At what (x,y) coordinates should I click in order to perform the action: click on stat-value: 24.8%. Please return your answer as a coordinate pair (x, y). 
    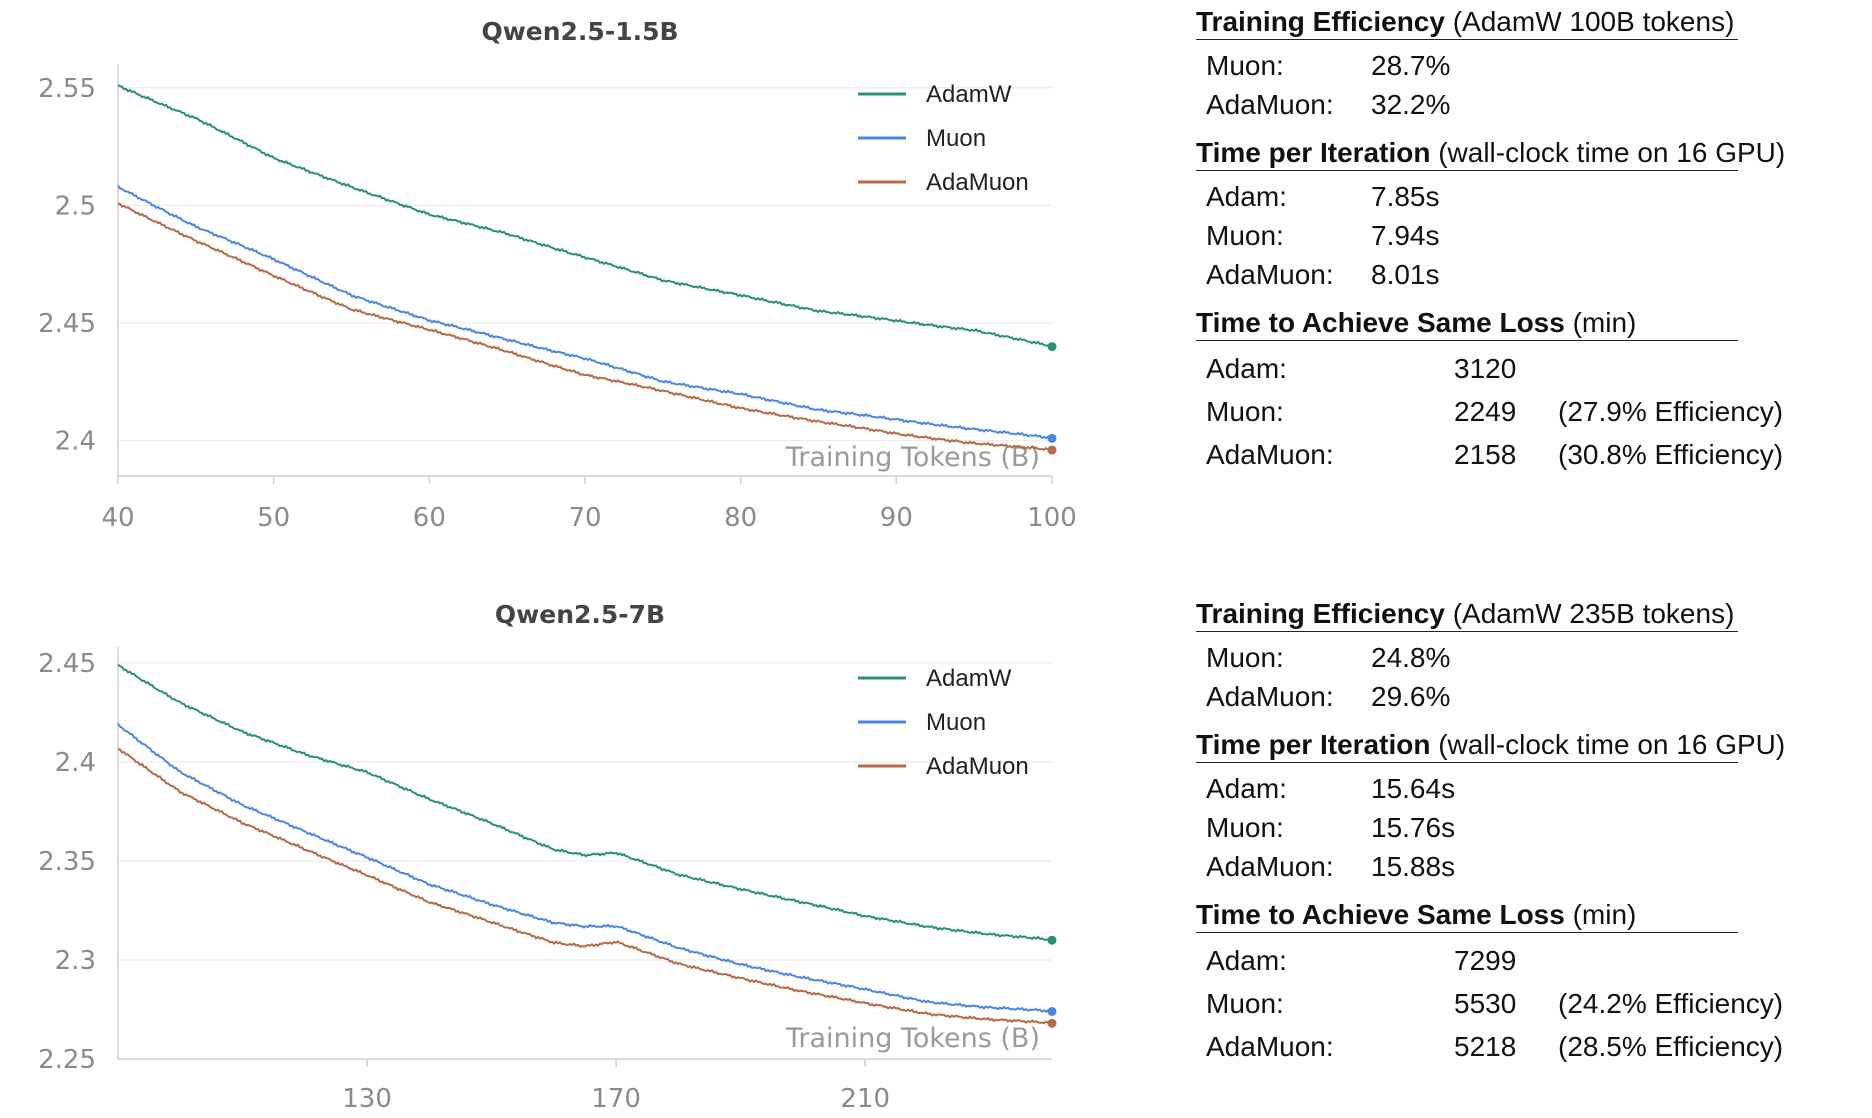
    Looking at the image, I should click on (1411, 657).